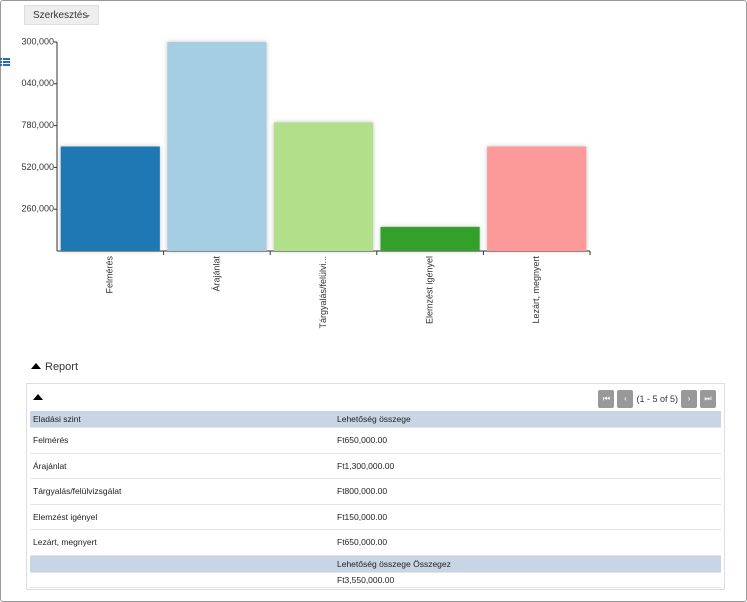  I want to click on cell: Tárgyalás/felülvizsgálat, so click(182, 491).